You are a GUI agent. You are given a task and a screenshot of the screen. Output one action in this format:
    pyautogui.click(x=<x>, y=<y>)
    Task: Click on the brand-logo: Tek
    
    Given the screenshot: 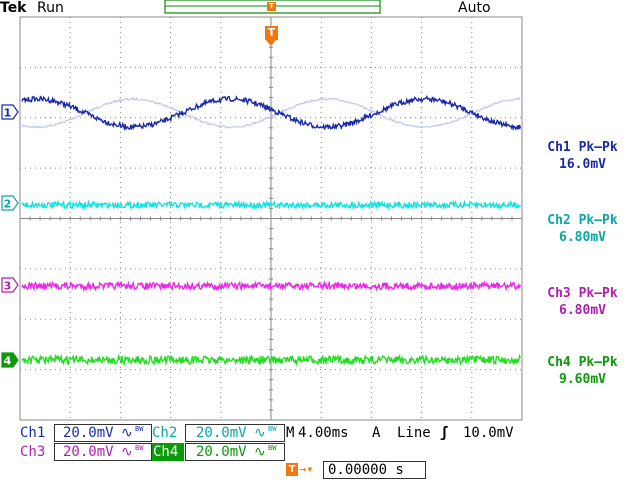 What is the action you would take?
    pyautogui.click(x=13, y=8)
    